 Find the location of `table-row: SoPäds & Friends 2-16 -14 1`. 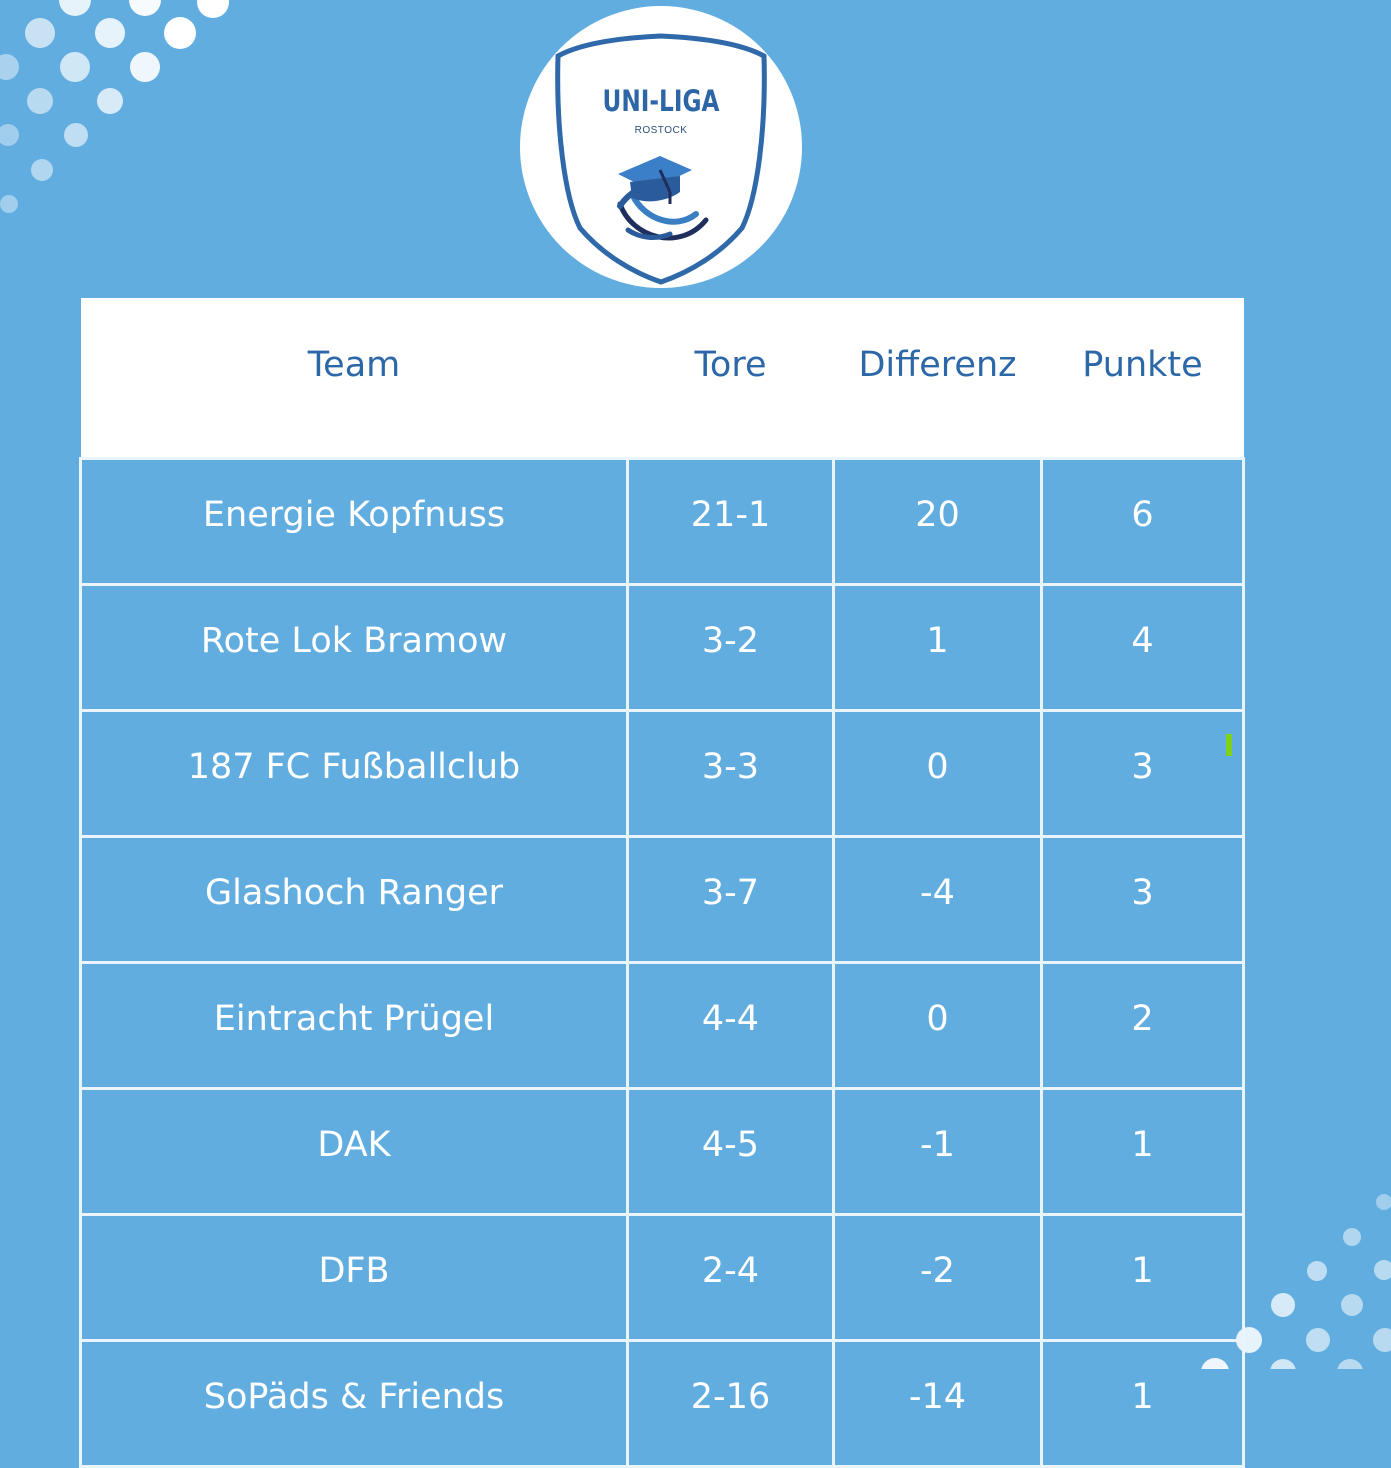

table-row: SoPäds & Friends 2-16 -14 1 is located at coordinates (662, 1403).